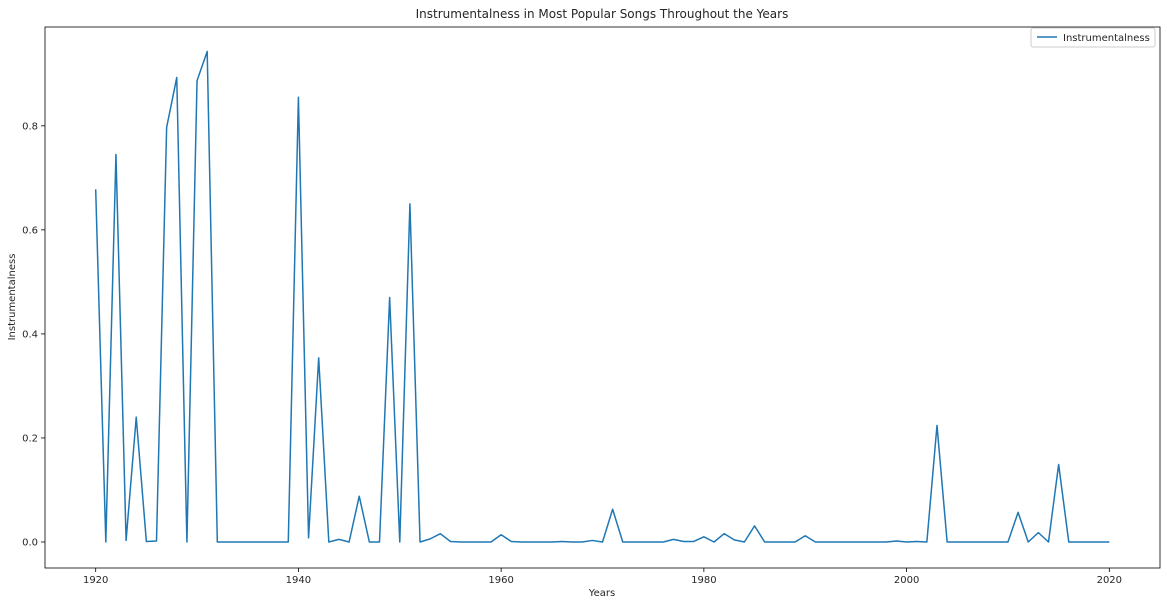 This screenshot has height=604, width=1167. I want to click on y-tick-label: 0.0, so click(30, 542).